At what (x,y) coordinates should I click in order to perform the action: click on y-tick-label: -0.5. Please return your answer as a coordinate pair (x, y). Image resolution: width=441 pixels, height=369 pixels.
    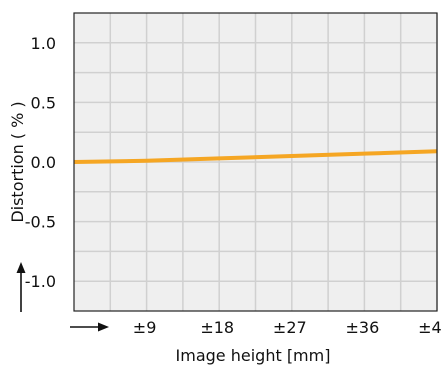
    Looking at the image, I should click on (40, 222).